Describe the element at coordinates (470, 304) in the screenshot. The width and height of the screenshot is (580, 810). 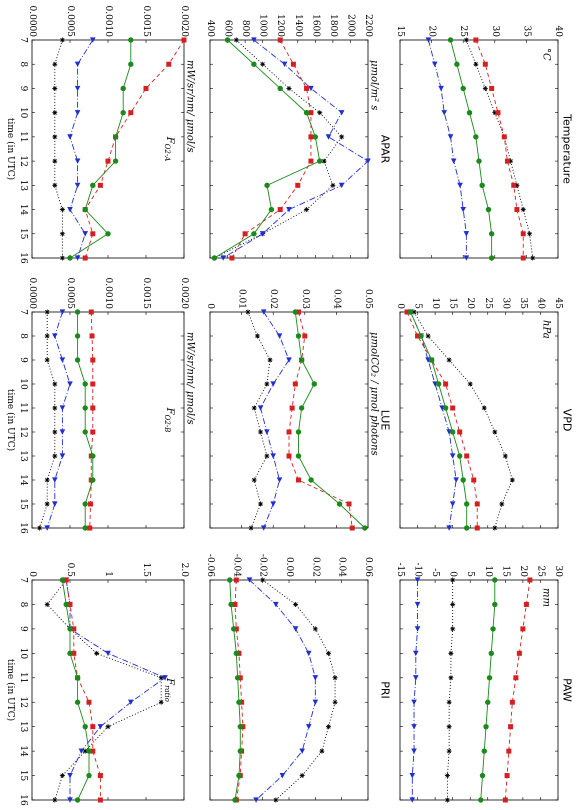
I see `y-tick-label: 20` at that location.